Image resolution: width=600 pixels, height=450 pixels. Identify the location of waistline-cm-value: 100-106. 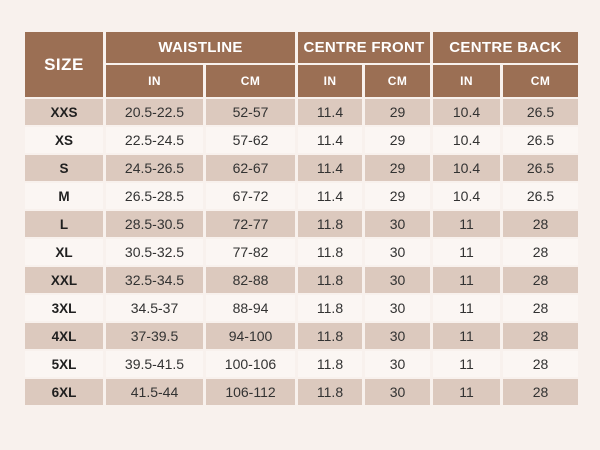
(250, 364).